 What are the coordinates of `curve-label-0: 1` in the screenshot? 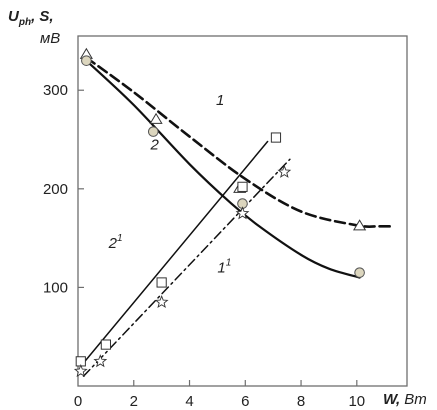 It's located at (220, 100).